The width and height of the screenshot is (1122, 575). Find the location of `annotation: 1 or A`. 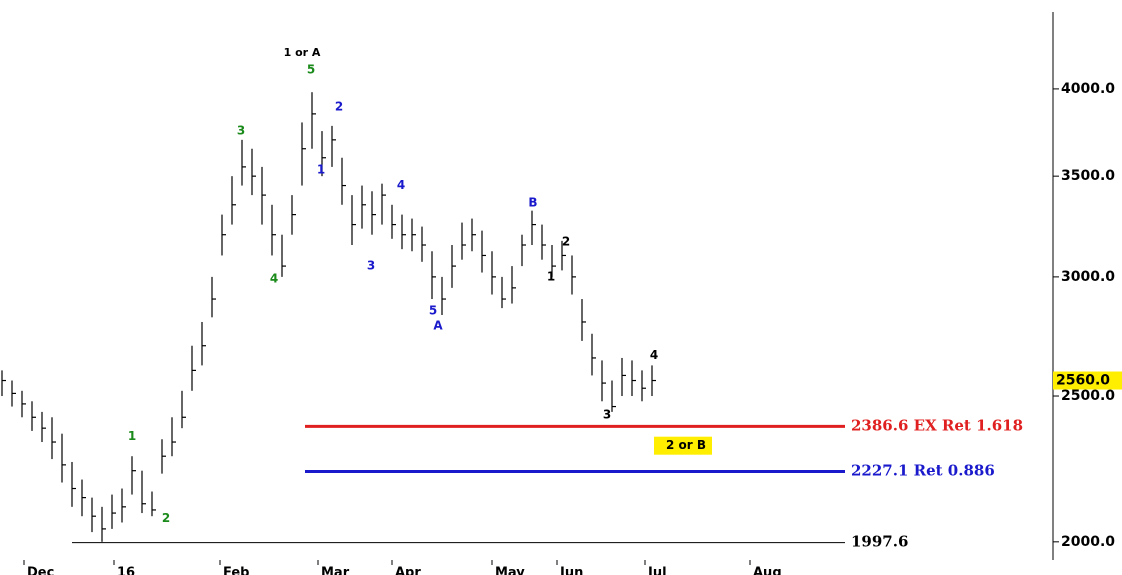

annotation: 1 or A is located at coordinates (302, 52).